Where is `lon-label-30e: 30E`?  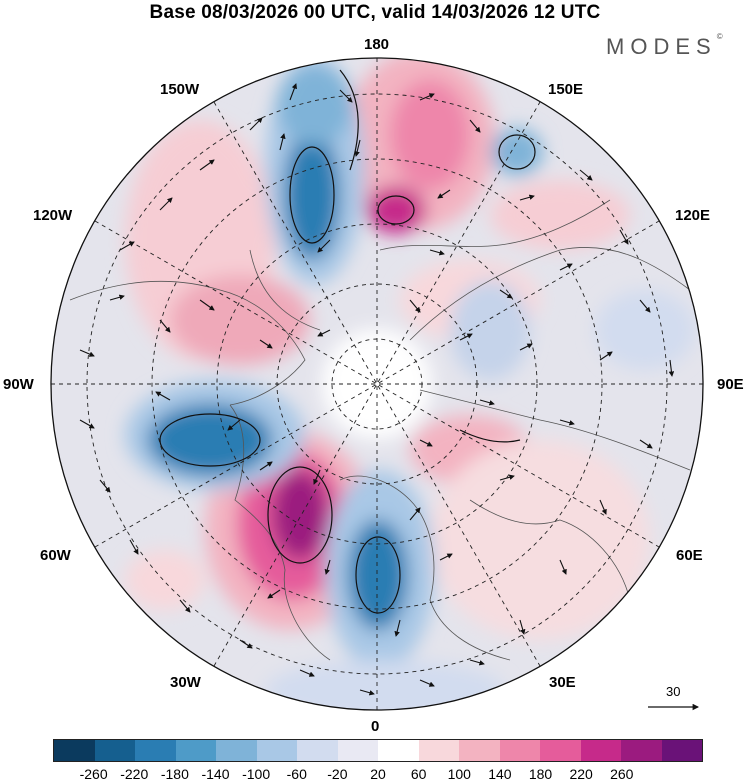
lon-label-30e: 30E is located at coordinates (562, 682).